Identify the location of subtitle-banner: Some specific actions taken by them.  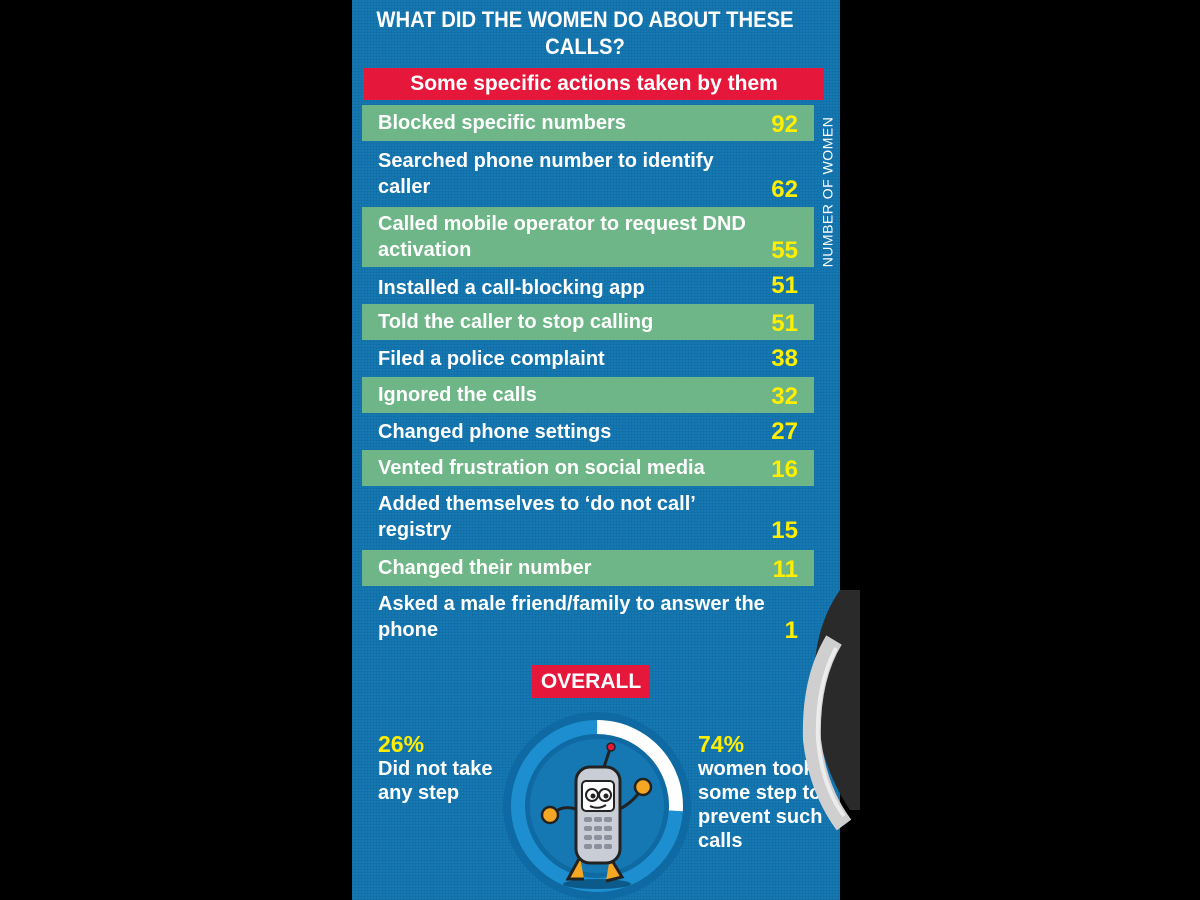
(594, 84).